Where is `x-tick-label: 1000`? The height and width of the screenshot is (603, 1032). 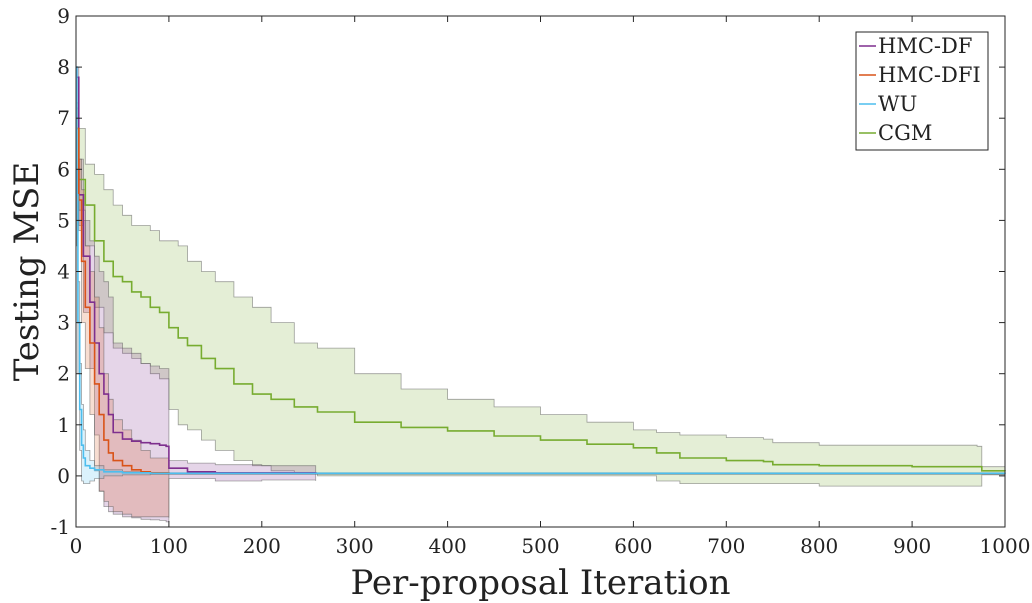 x-tick-label: 1000 is located at coordinates (1005, 546).